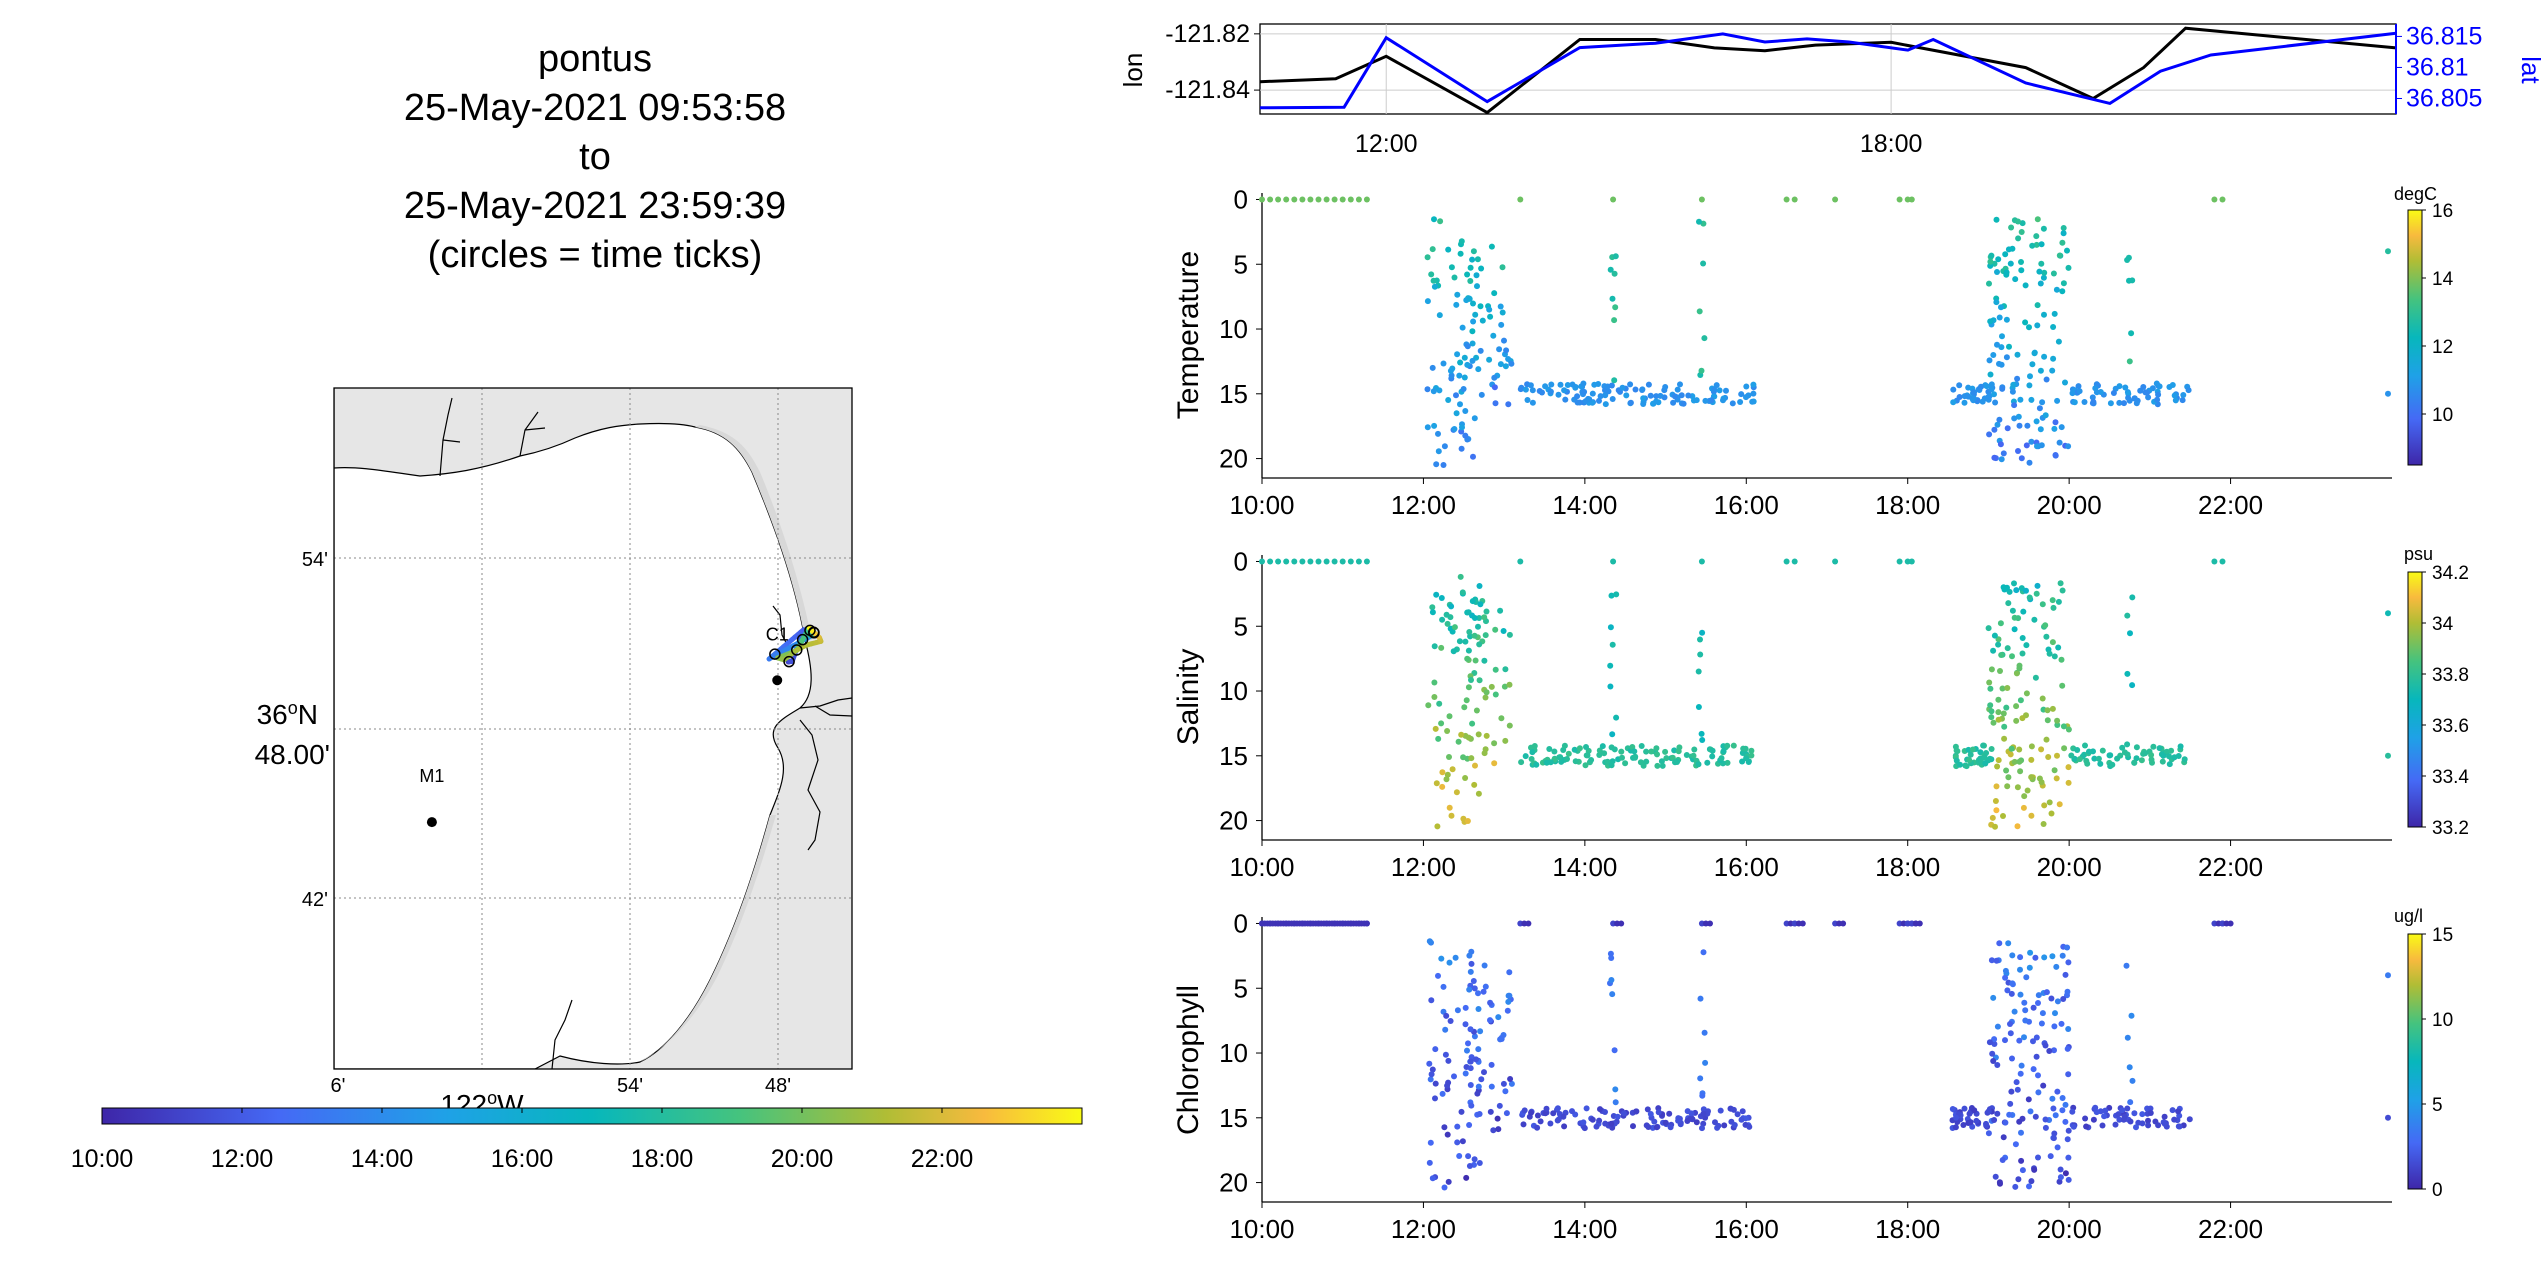 The height and width of the screenshot is (1273, 2545). Describe the element at coordinates (2418, 554) in the screenshot. I see `salinity-units: psu` at that location.